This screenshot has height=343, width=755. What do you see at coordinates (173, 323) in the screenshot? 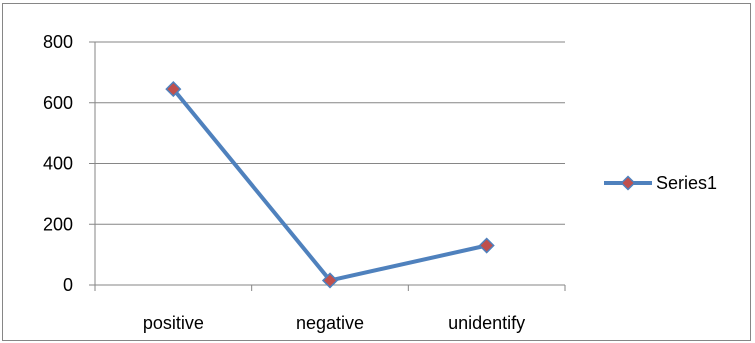
I see `x-tick-label: positive` at bounding box center [173, 323].